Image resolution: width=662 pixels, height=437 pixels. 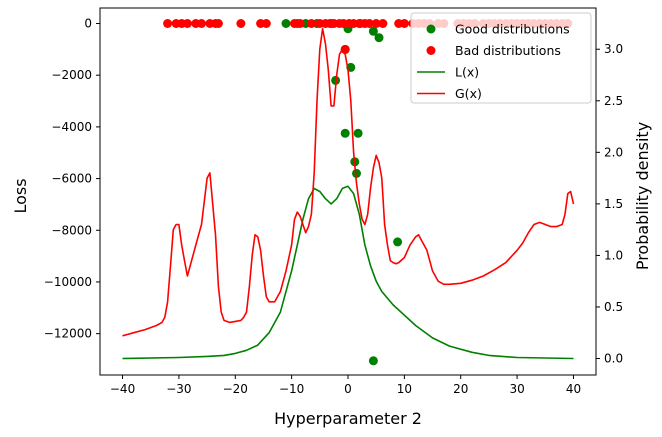 What do you see at coordinates (348, 389) in the screenshot?
I see `x-tick-label: 0` at bounding box center [348, 389].